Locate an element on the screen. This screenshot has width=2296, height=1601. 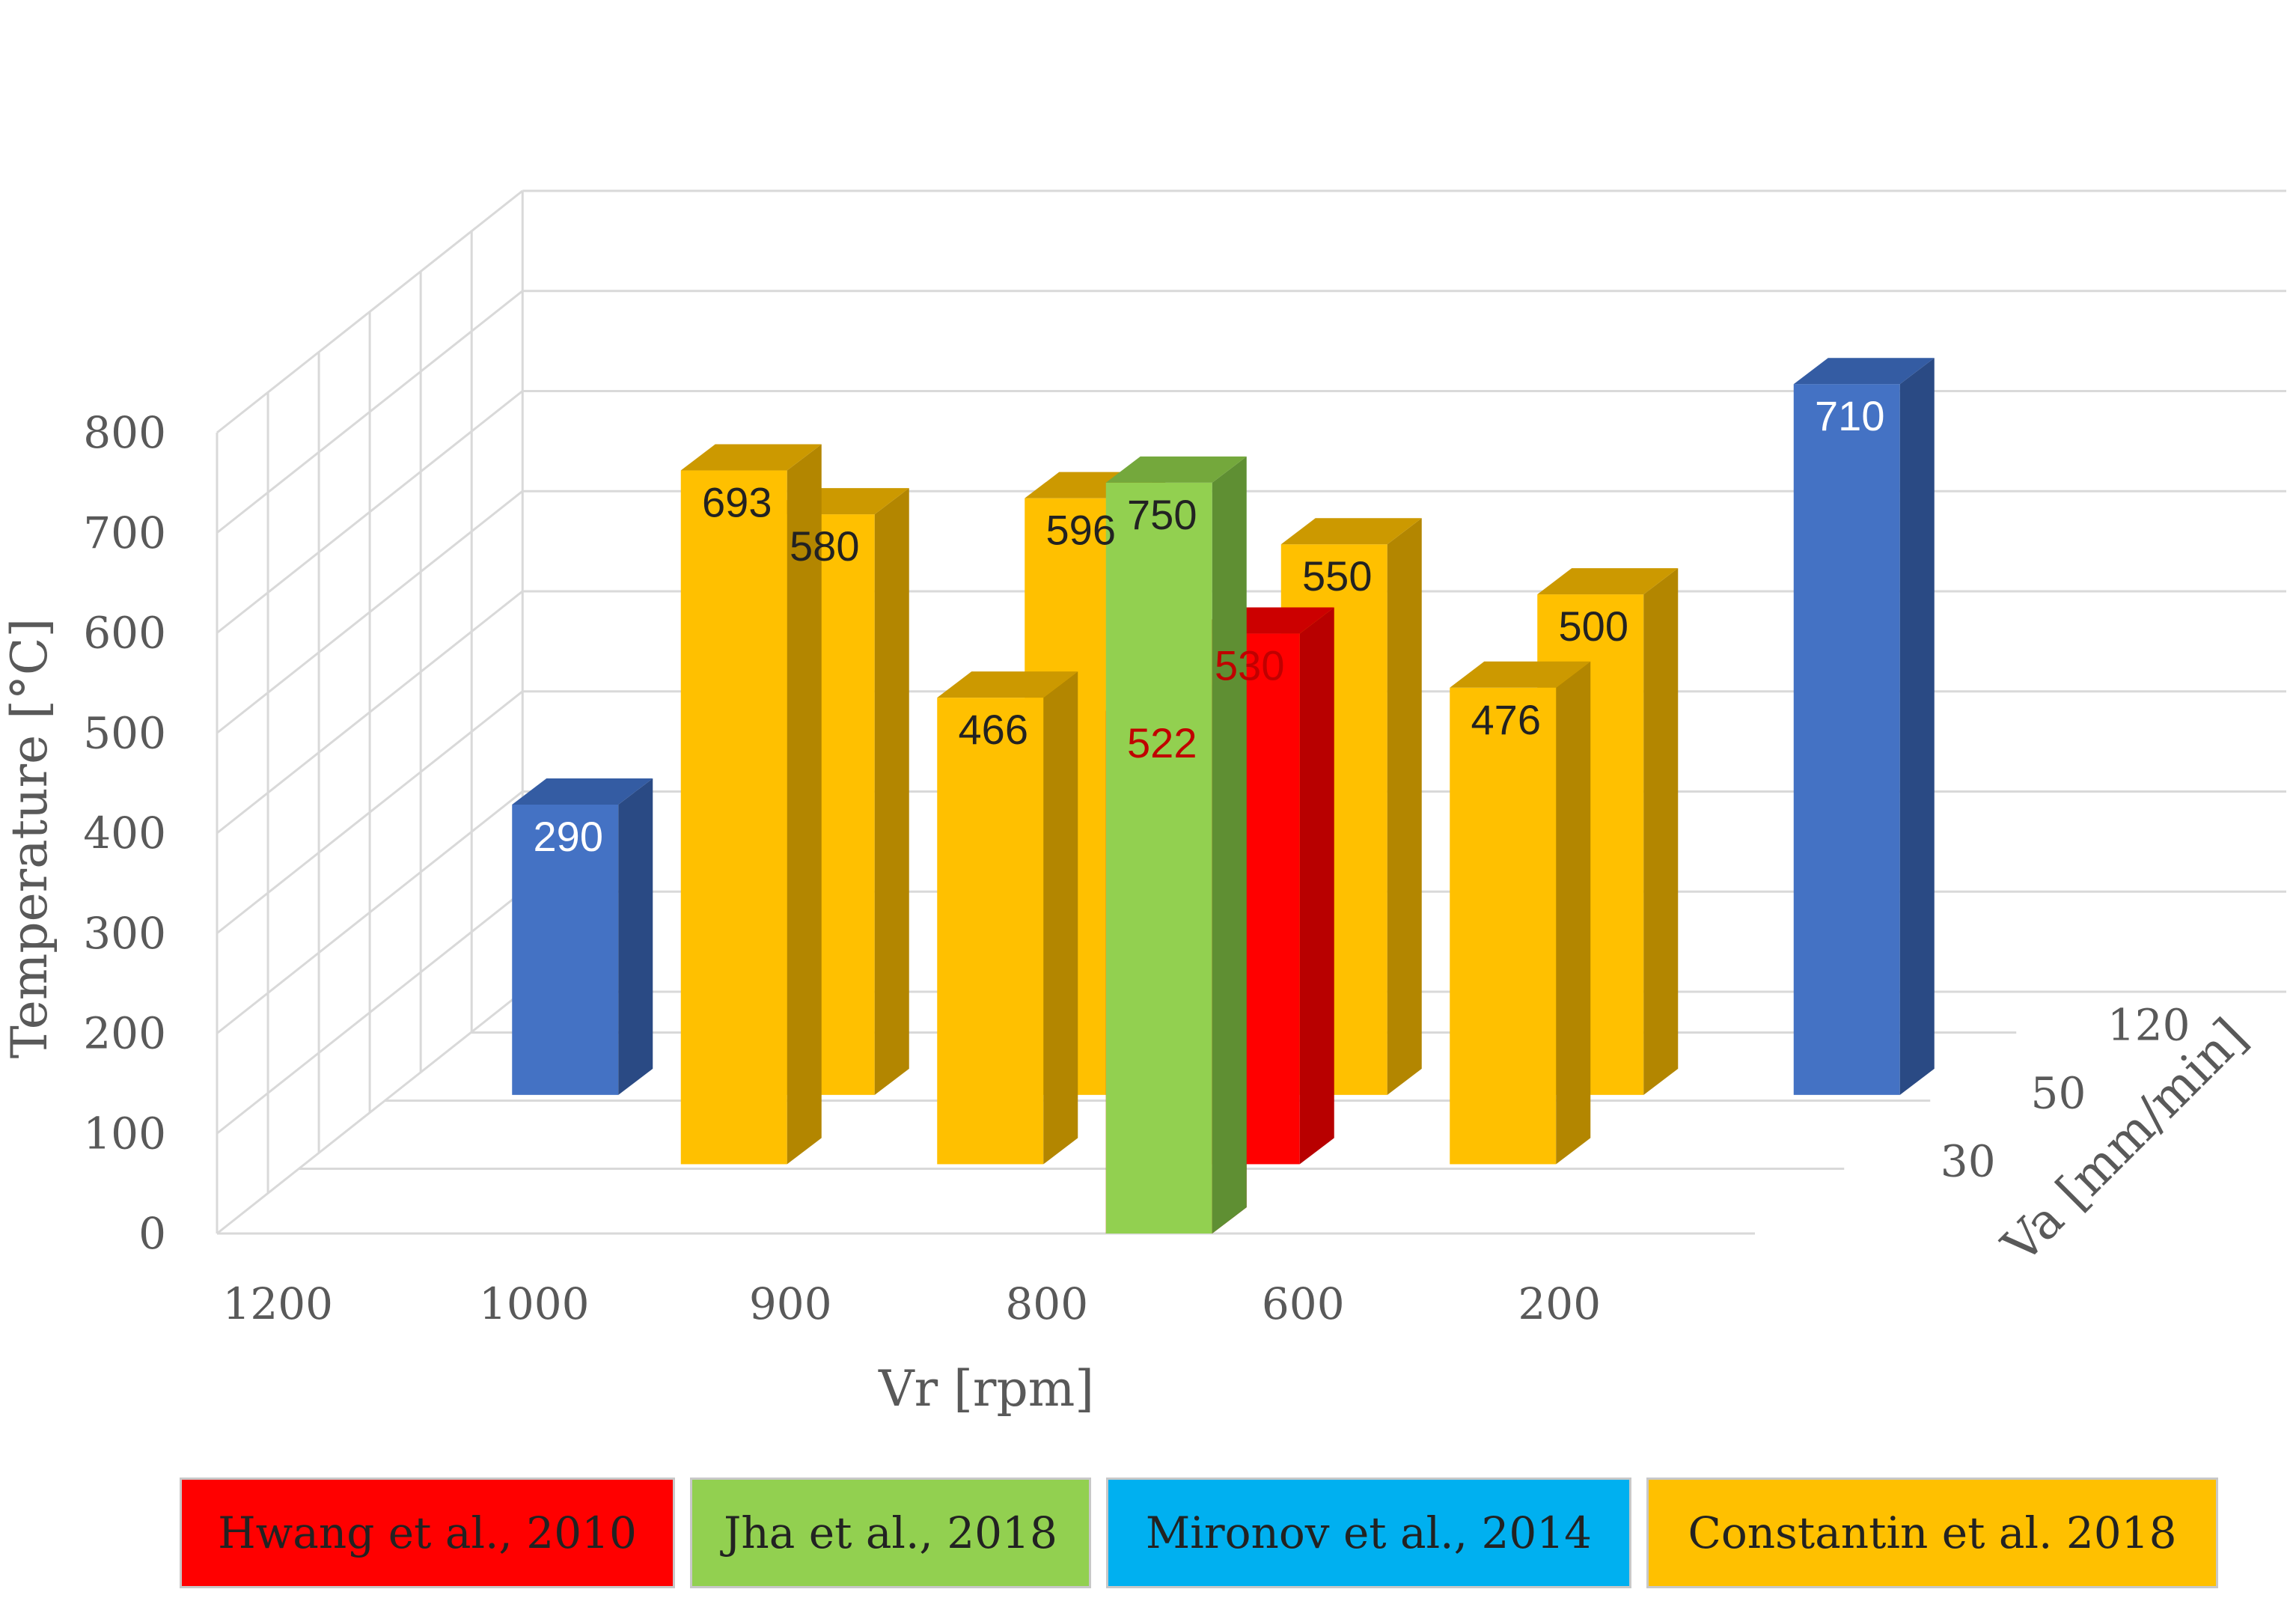
legend-item-constantin: Constantin et al. 2018 is located at coordinates (1932, 1533).